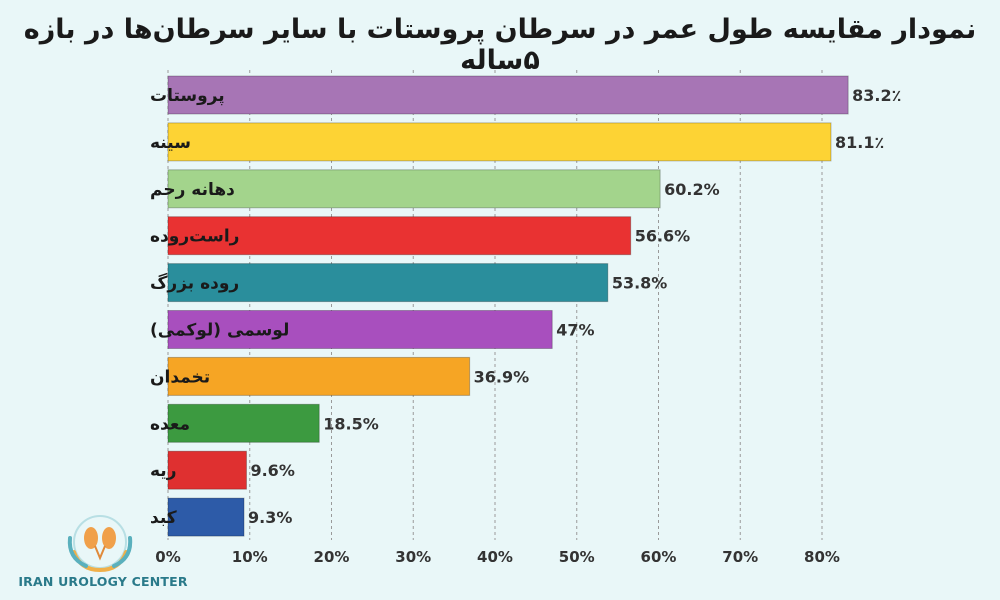  I want to click on category-label: روده بزرگ, so click(194, 284).